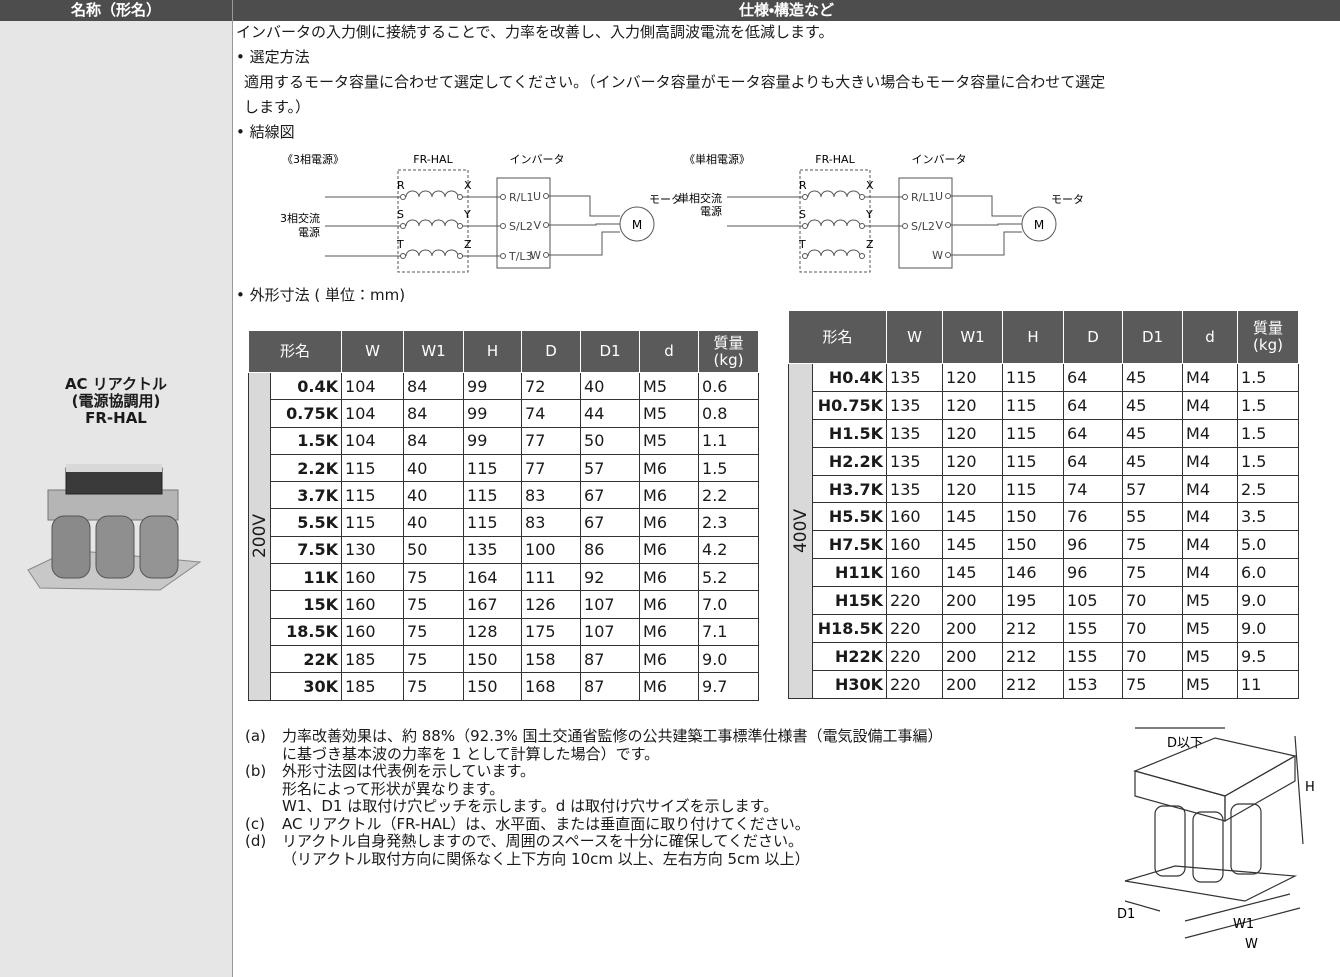  I want to click on diagram-inverter: インバータ, so click(939, 159).